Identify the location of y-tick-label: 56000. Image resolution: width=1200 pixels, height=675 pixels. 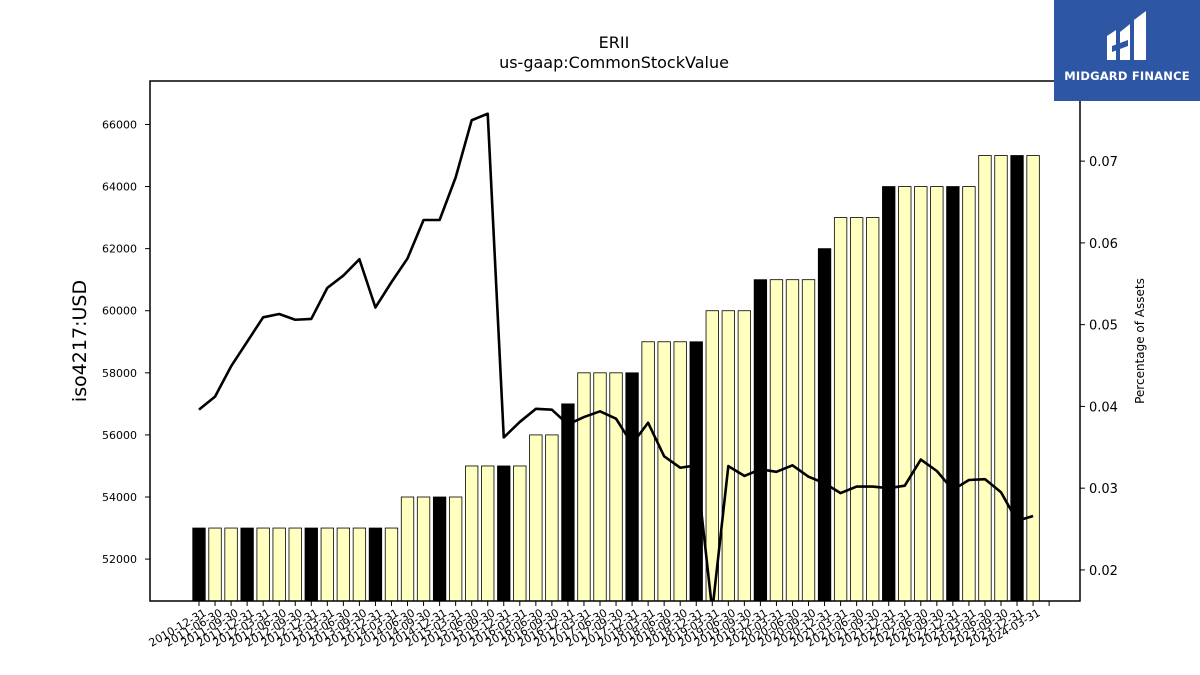
(119, 435).